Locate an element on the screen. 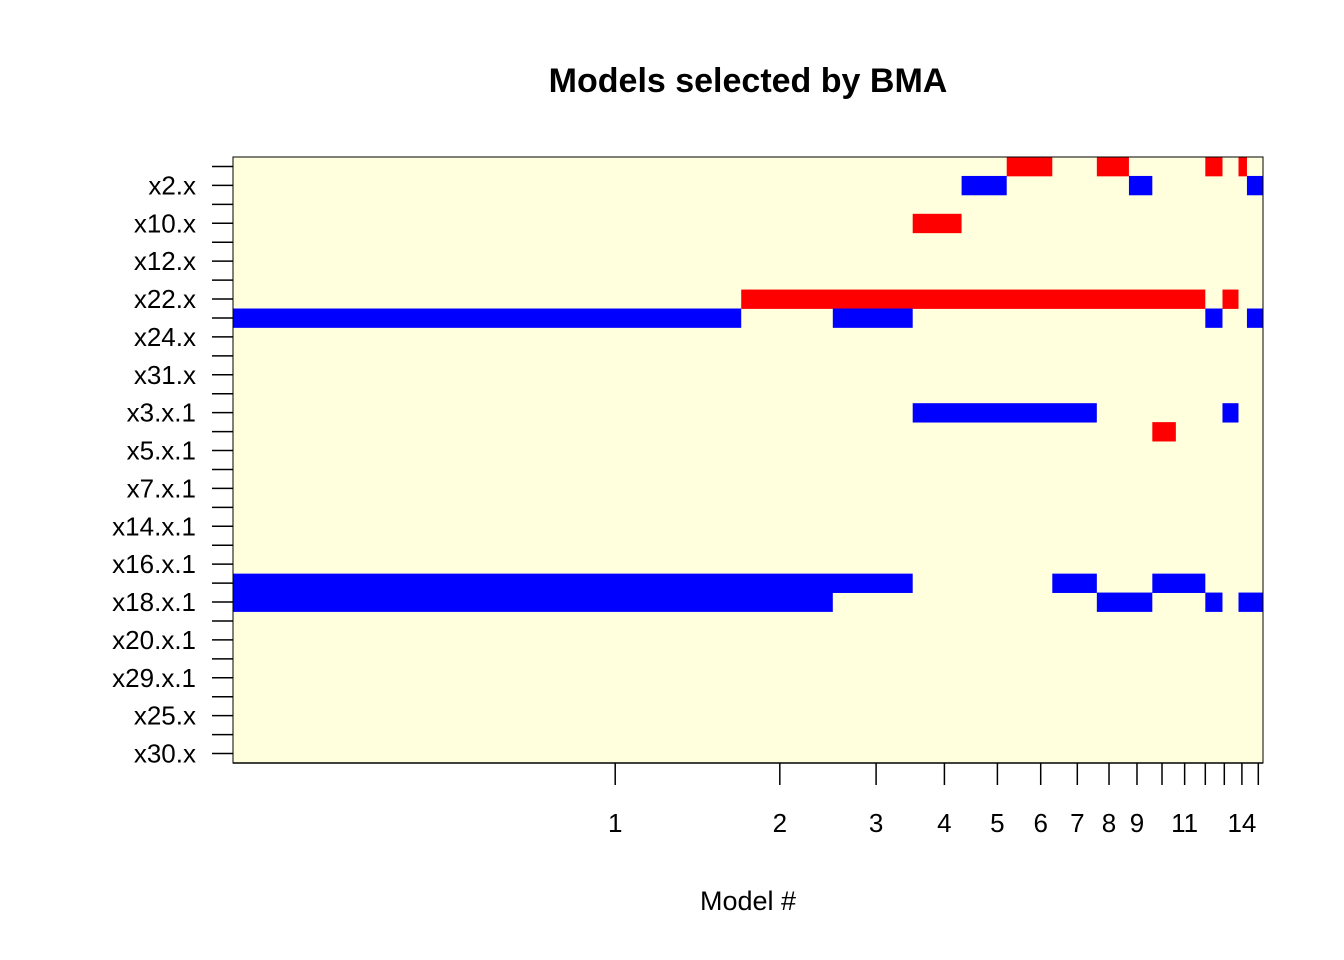  y-tick-label: x5.x.1 is located at coordinates (161, 451).